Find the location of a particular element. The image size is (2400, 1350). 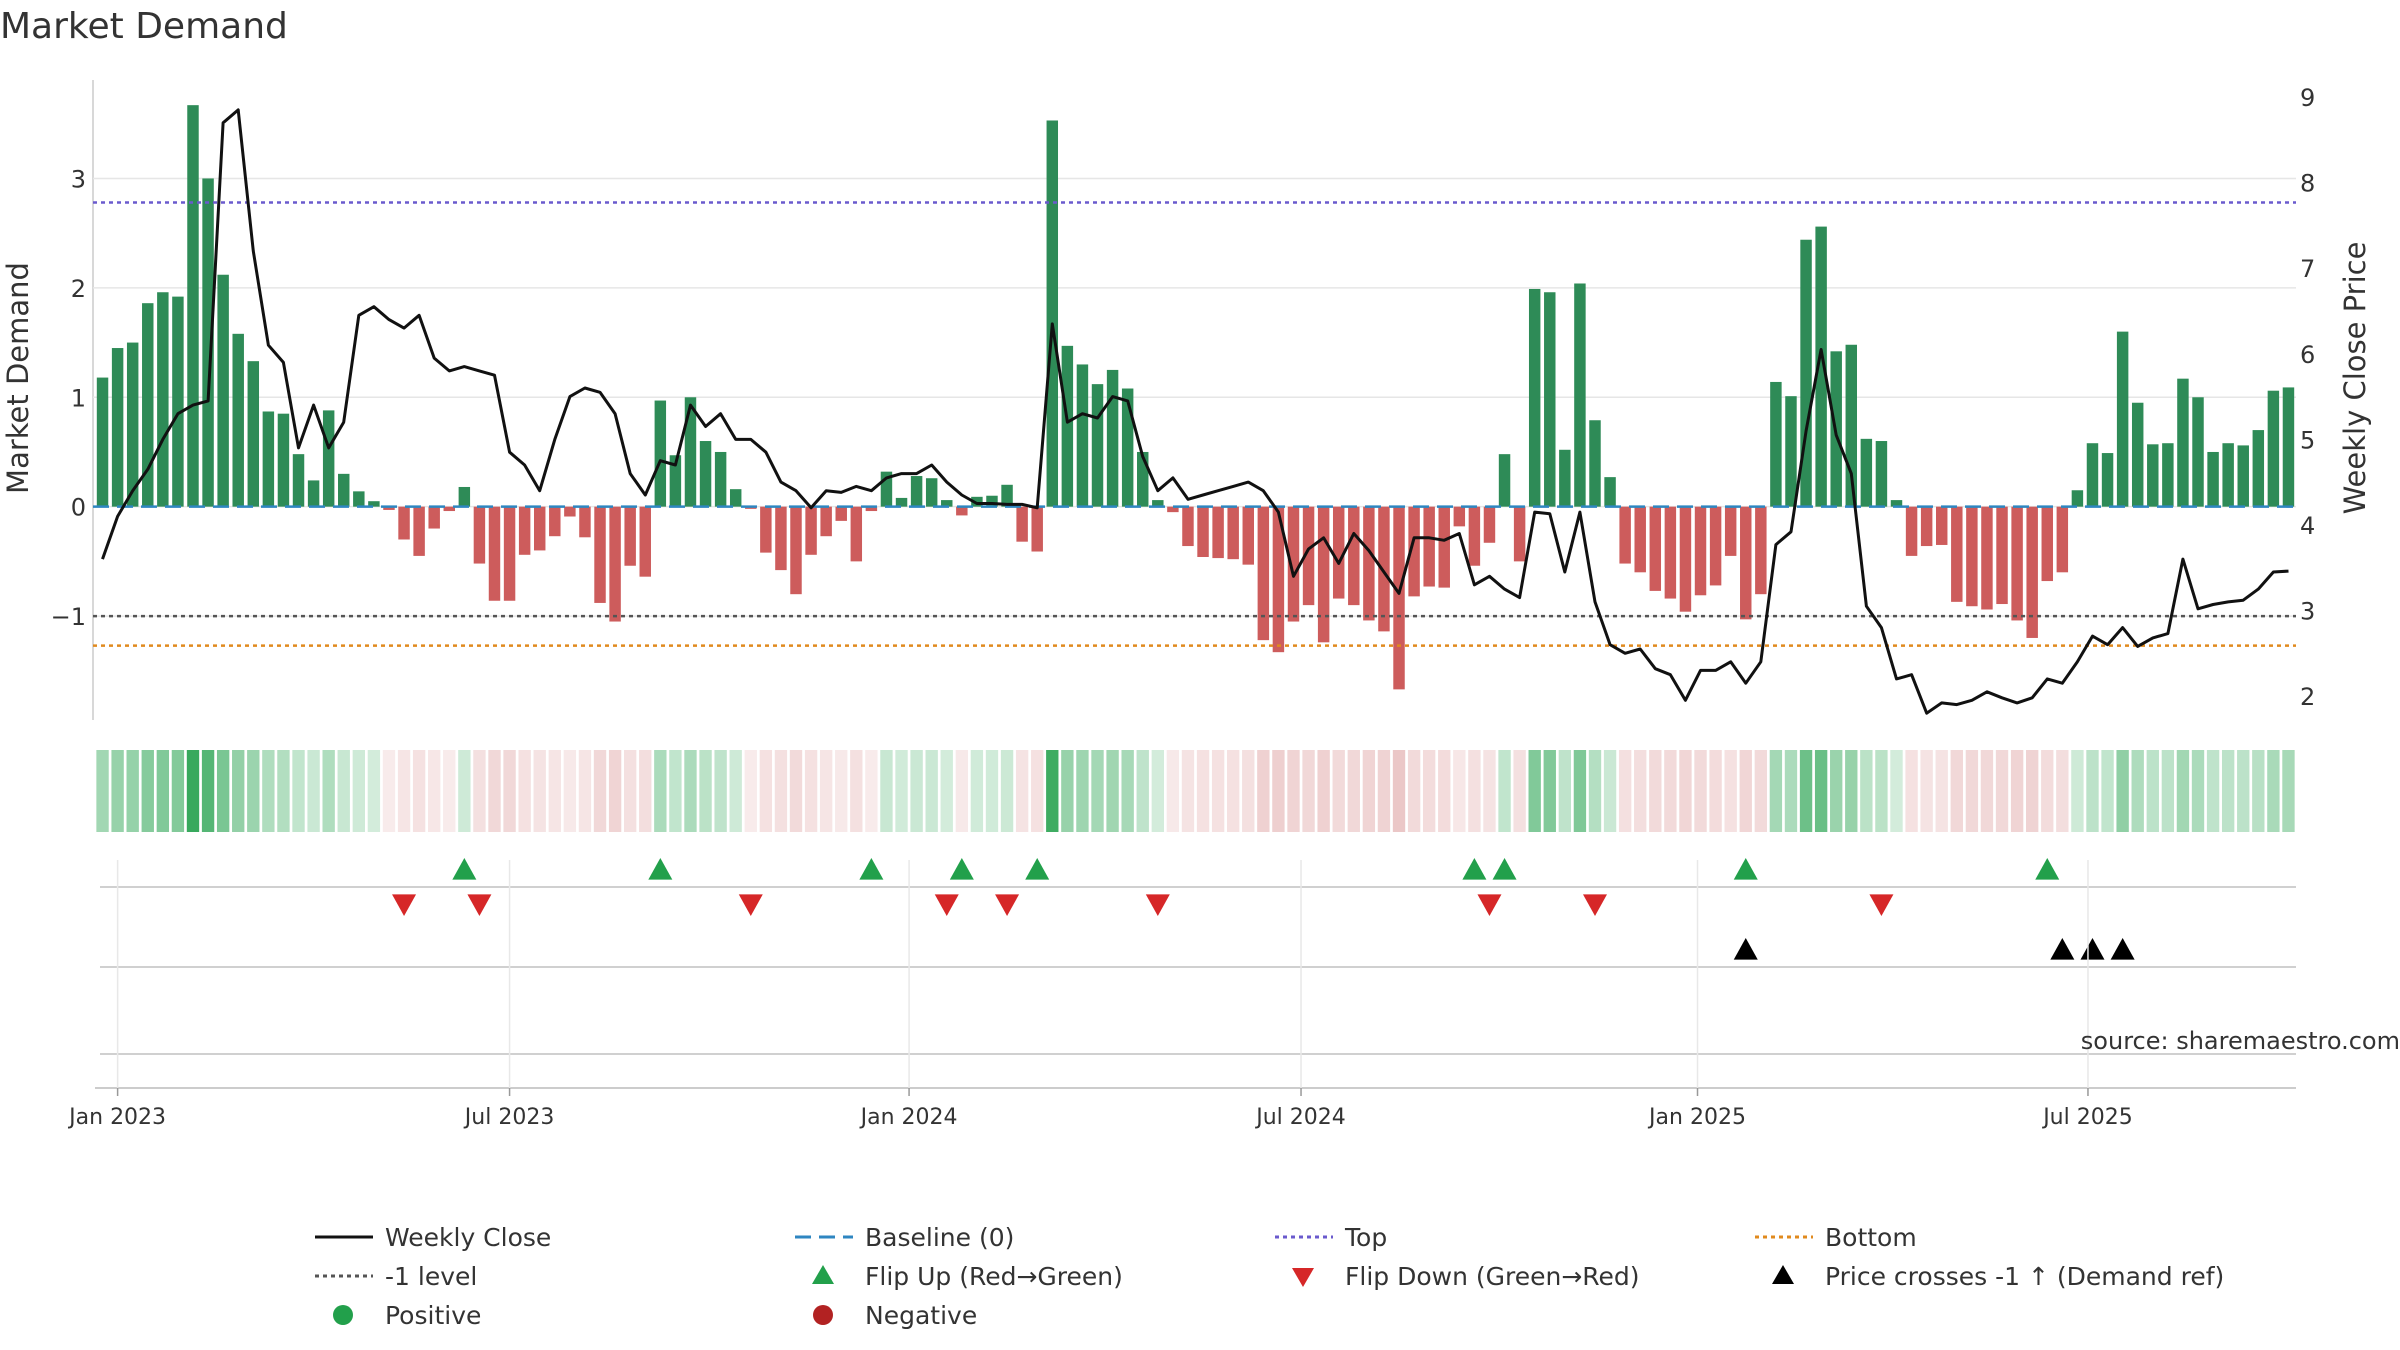

legend-entry-label: Weekly Close is located at coordinates (468, 1237).